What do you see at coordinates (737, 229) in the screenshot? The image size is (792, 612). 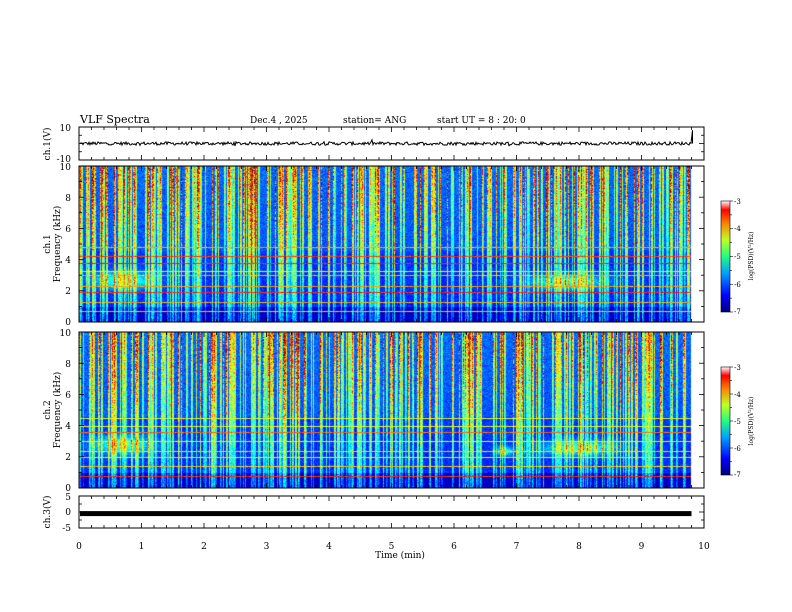 I see `colorbar-ch1-tick-neg4: -4` at bounding box center [737, 229].